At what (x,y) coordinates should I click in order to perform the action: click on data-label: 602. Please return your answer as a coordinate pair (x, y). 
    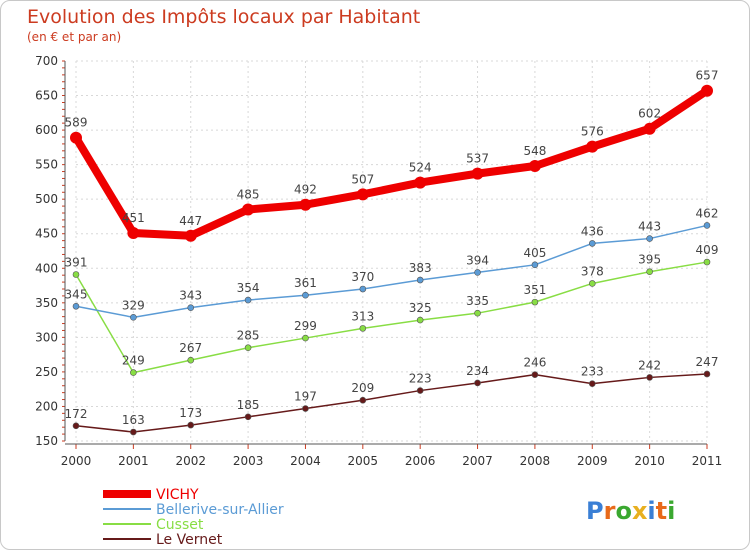
    Looking at the image, I should click on (649, 114).